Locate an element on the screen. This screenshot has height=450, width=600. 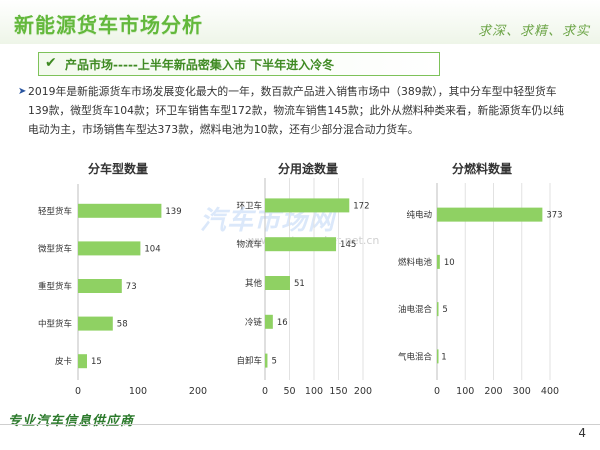
data-label: 16 is located at coordinates (282, 323).